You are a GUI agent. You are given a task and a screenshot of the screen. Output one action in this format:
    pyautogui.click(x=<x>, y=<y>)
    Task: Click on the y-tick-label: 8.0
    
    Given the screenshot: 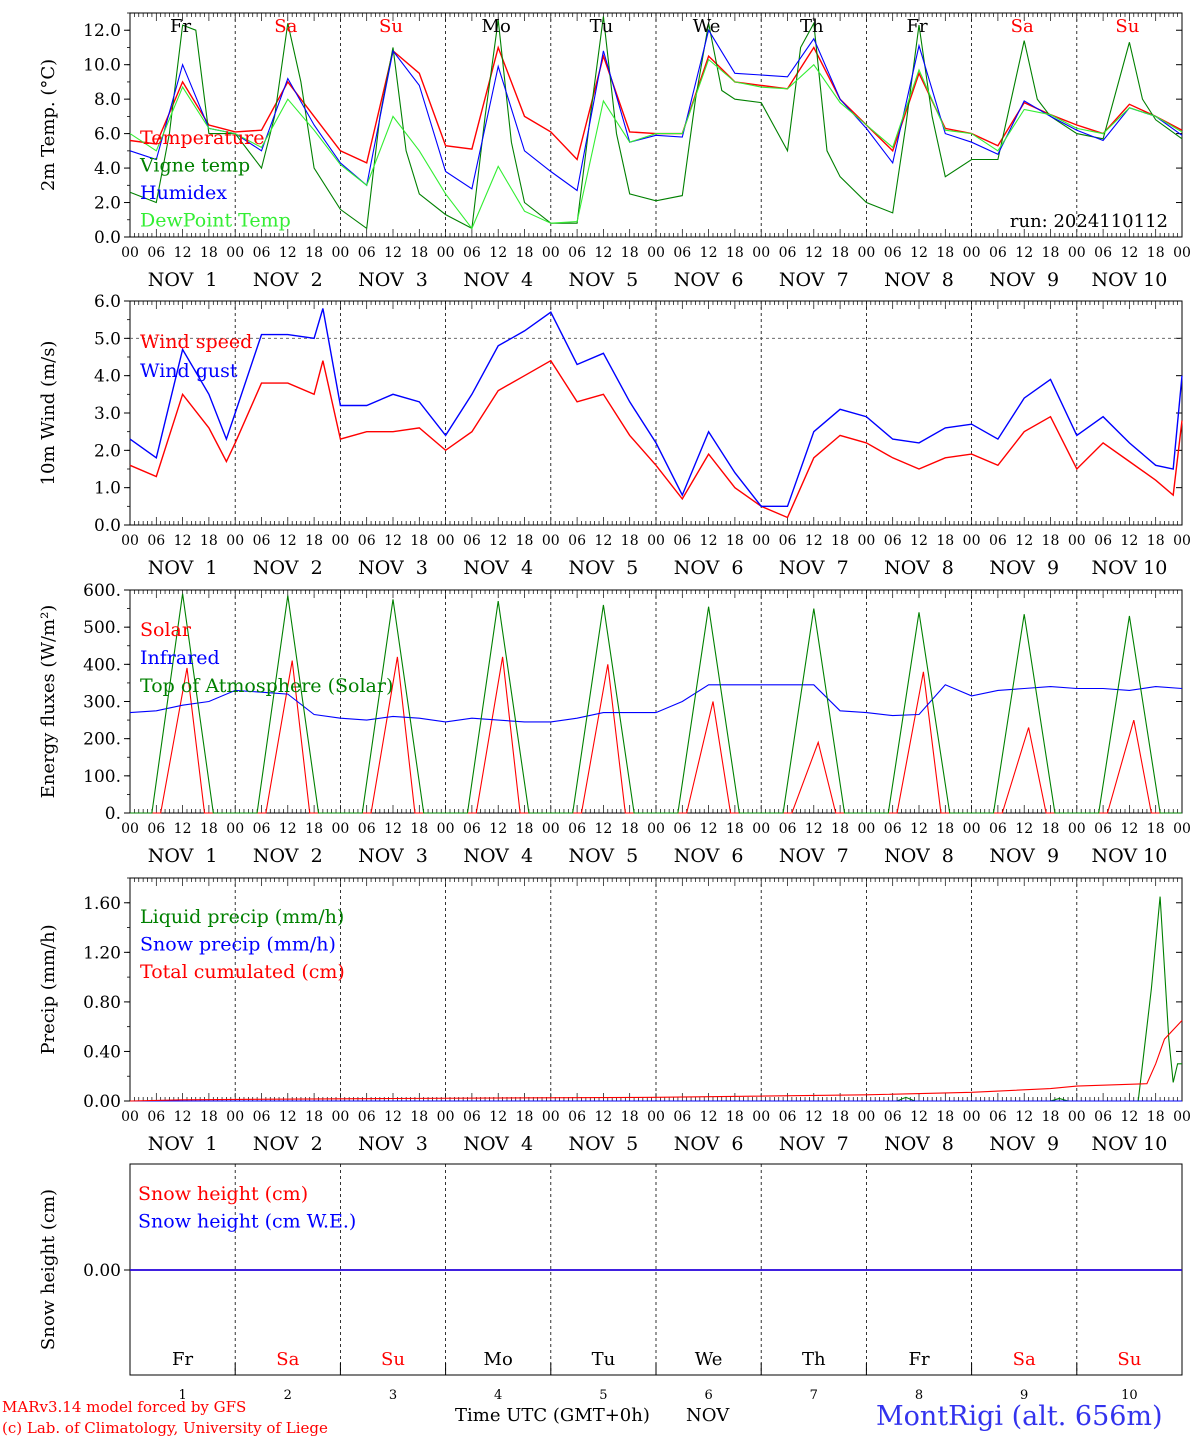 What is the action you would take?
    pyautogui.click(x=107, y=100)
    